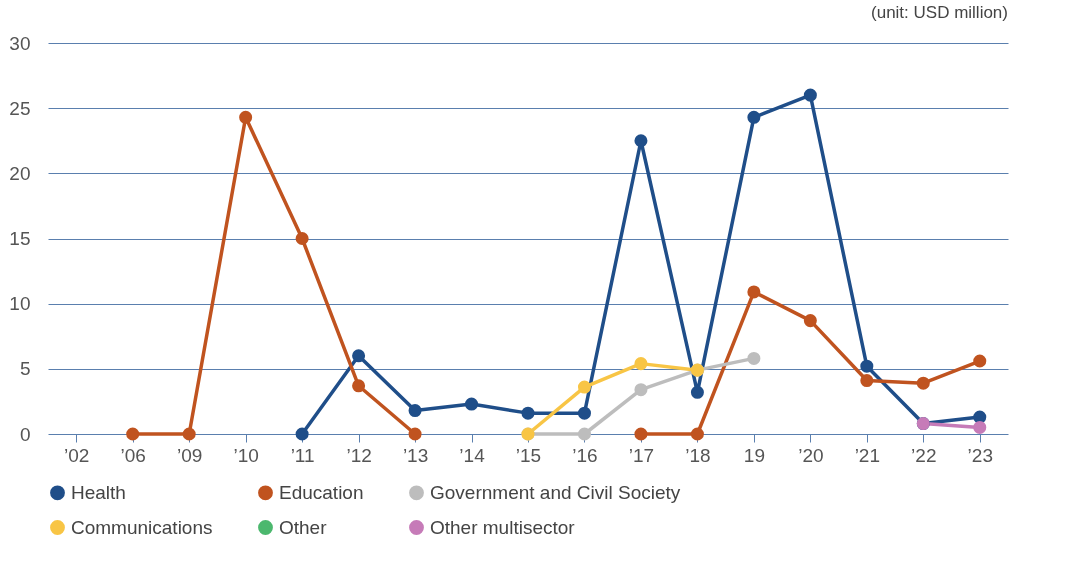  What do you see at coordinates (867, 455) in the screenshot?
I see `x-tick-label: ’21` at bounding box center [867, 455].